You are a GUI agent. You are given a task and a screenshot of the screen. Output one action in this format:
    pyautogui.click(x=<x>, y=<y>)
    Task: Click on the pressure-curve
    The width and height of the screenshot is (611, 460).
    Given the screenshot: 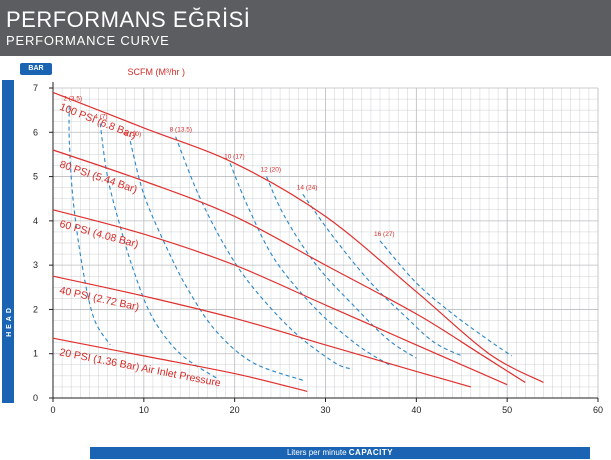 What is the action you would take?
    pyautogui.click(x=180, y=364)
    